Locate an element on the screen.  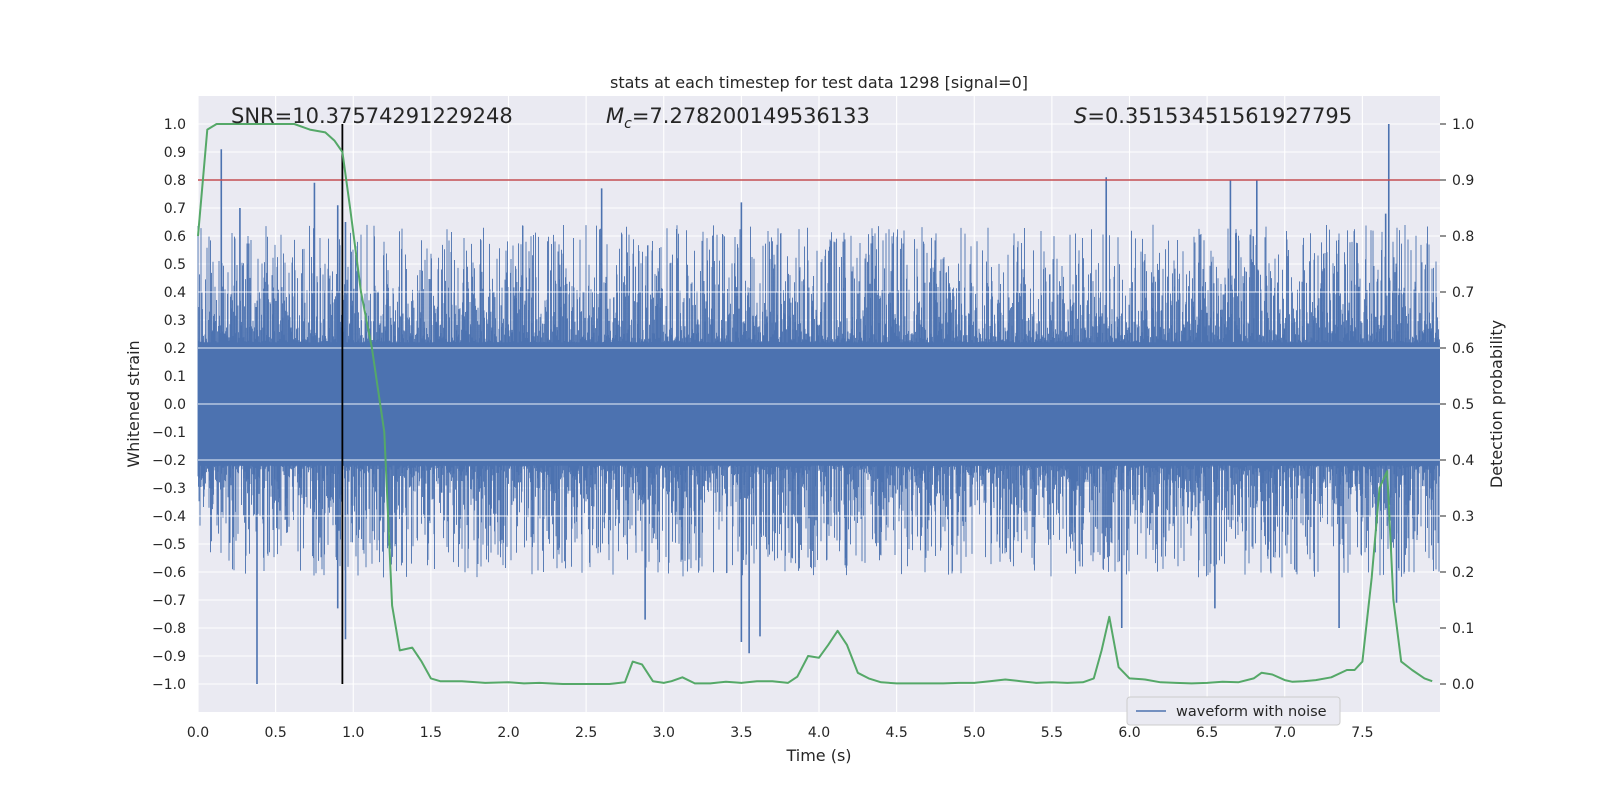
x-tick-label: 2.0 is located at coordinates (508, 733).